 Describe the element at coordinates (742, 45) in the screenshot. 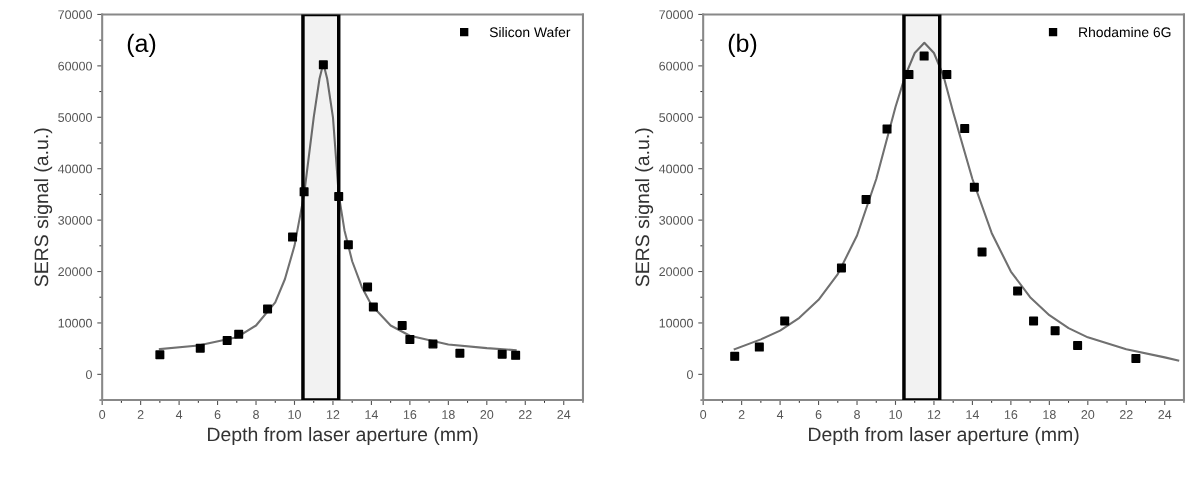

I see `annotation: (b)` at that location.